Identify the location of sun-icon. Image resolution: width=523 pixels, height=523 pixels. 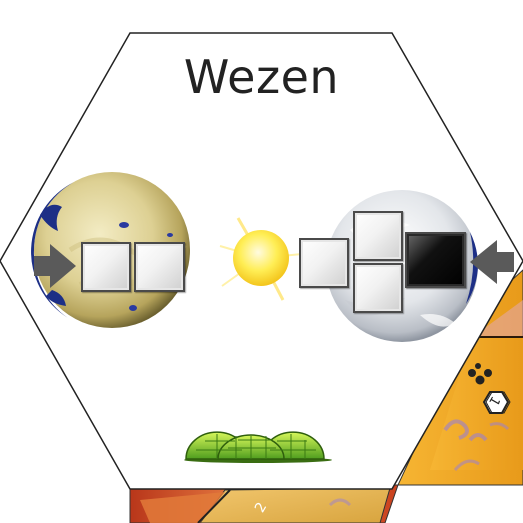
(261, 259).